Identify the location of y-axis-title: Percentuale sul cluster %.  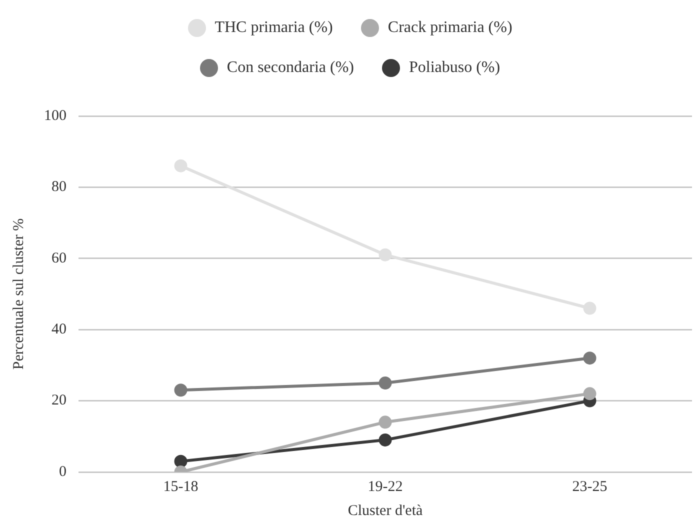
(18, 294).